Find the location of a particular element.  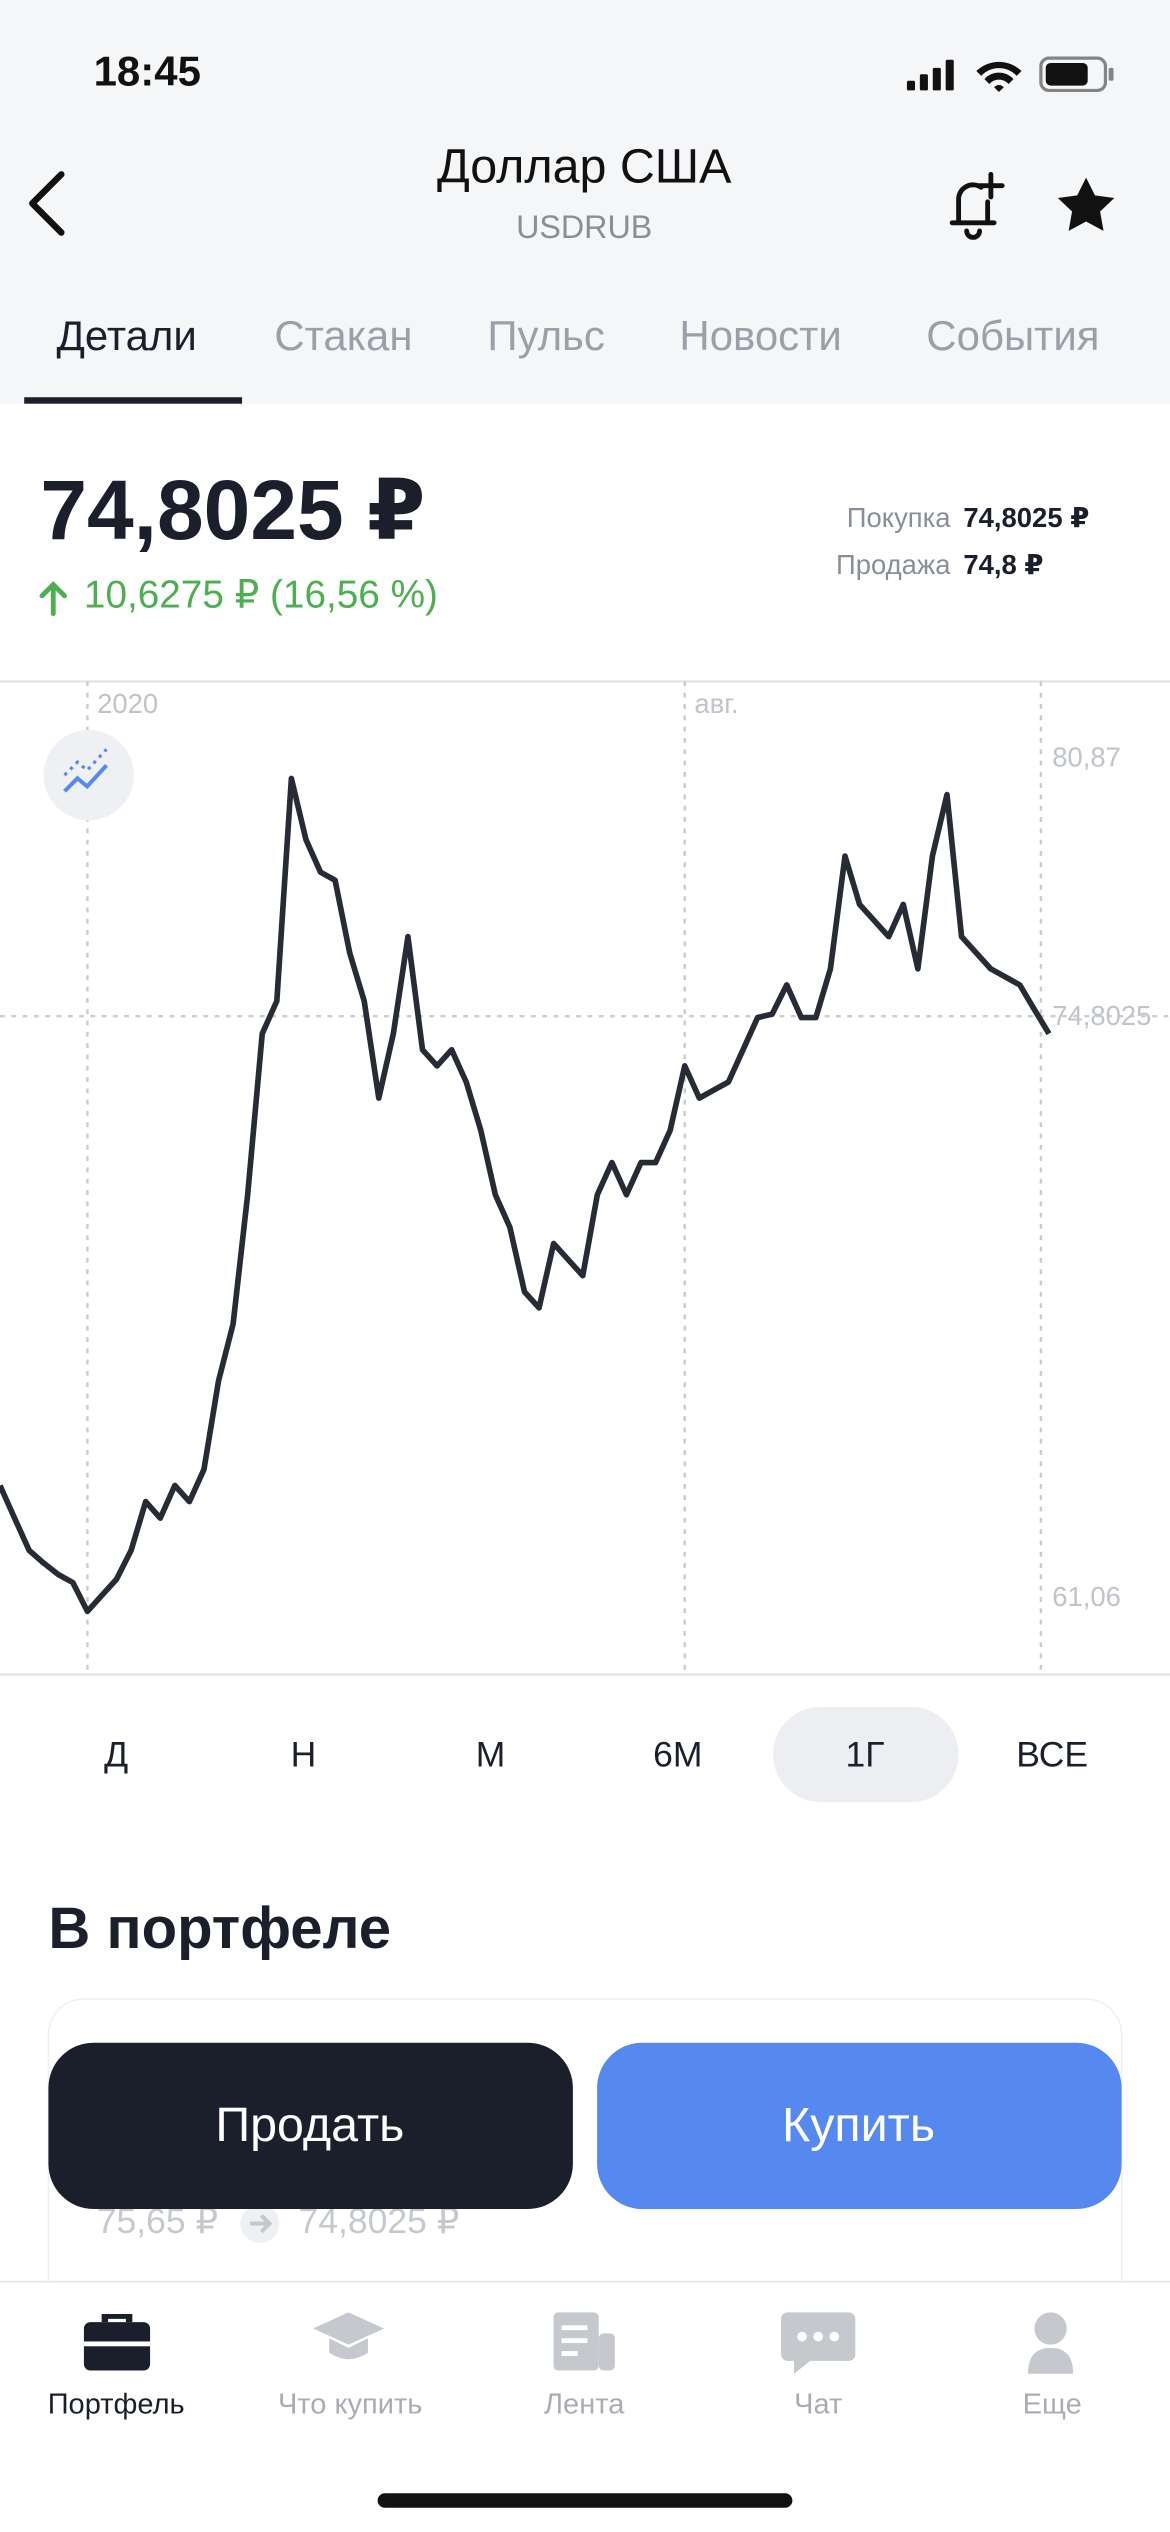

period-button: Д is located at coordinates (116, 1754).